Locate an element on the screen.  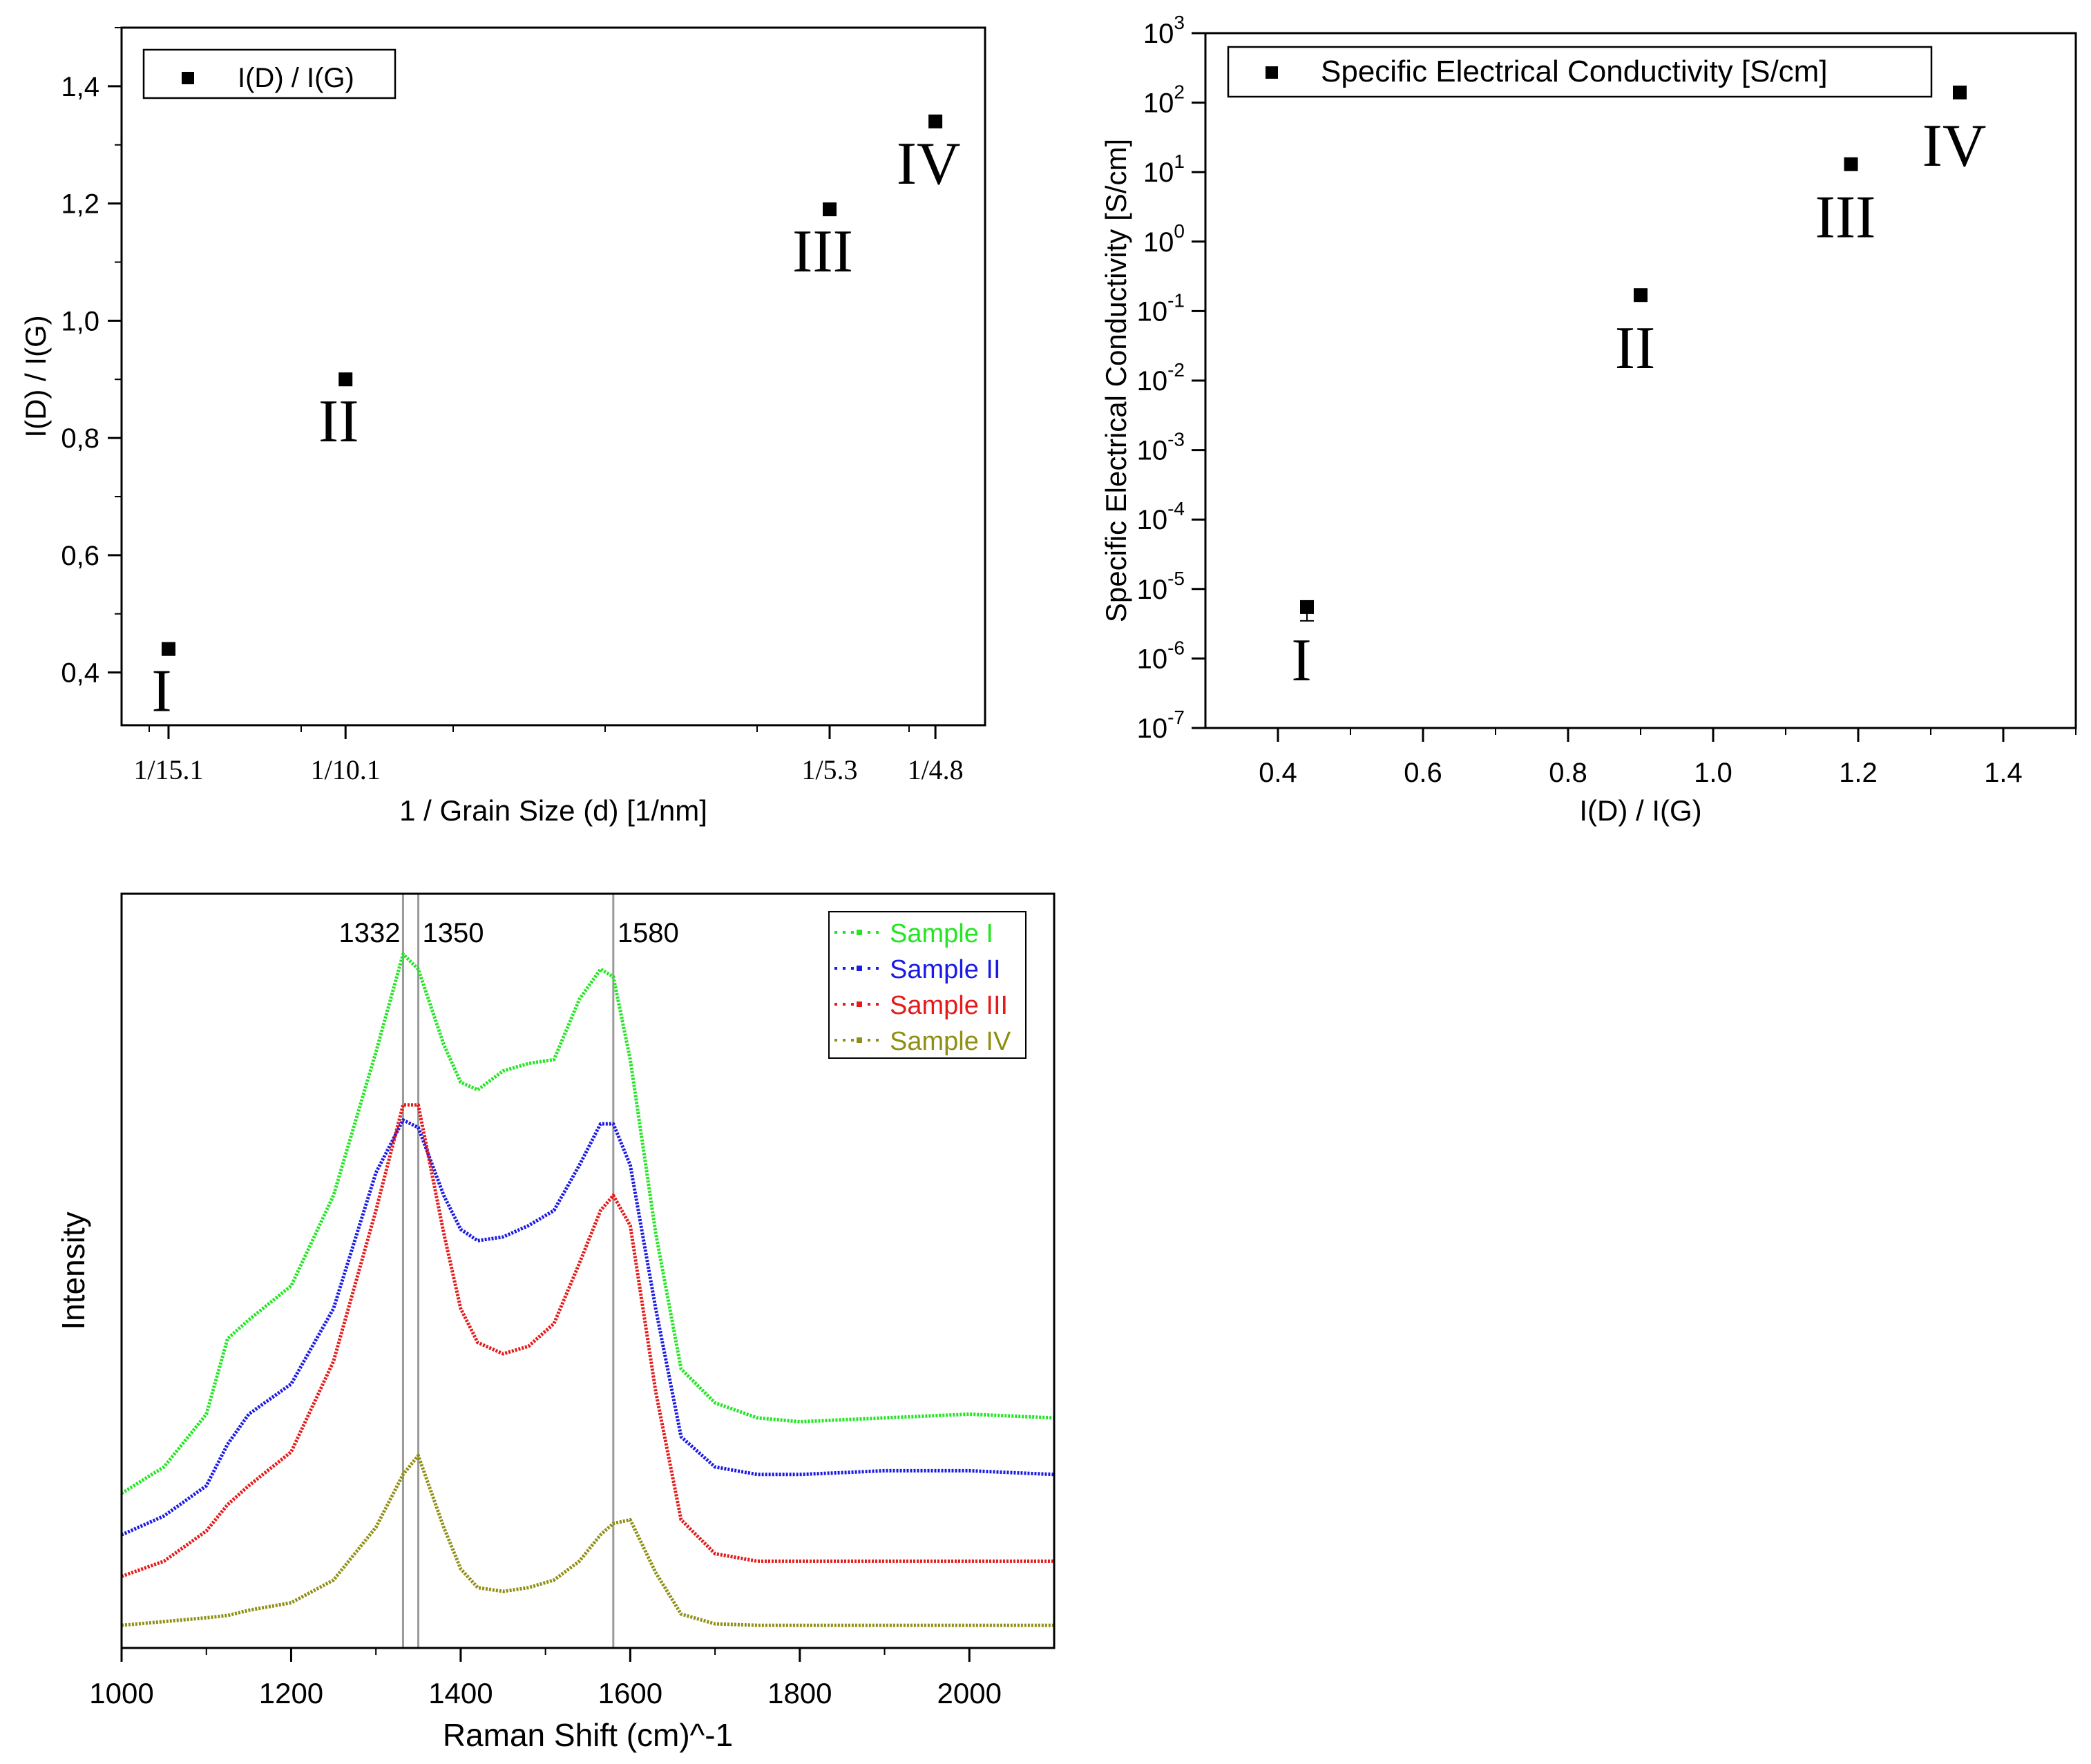
chart-1-y-tick-label: 0,6 is located at coordinates (80, 556).